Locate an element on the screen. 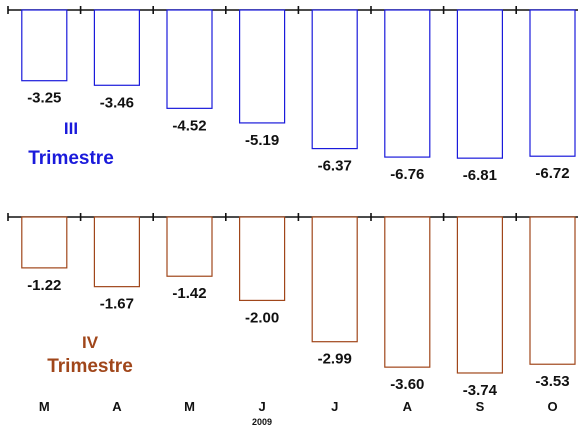 This screenshot has width=578, height=433. data-label: -3.60 is located at coordinates (407, 384).